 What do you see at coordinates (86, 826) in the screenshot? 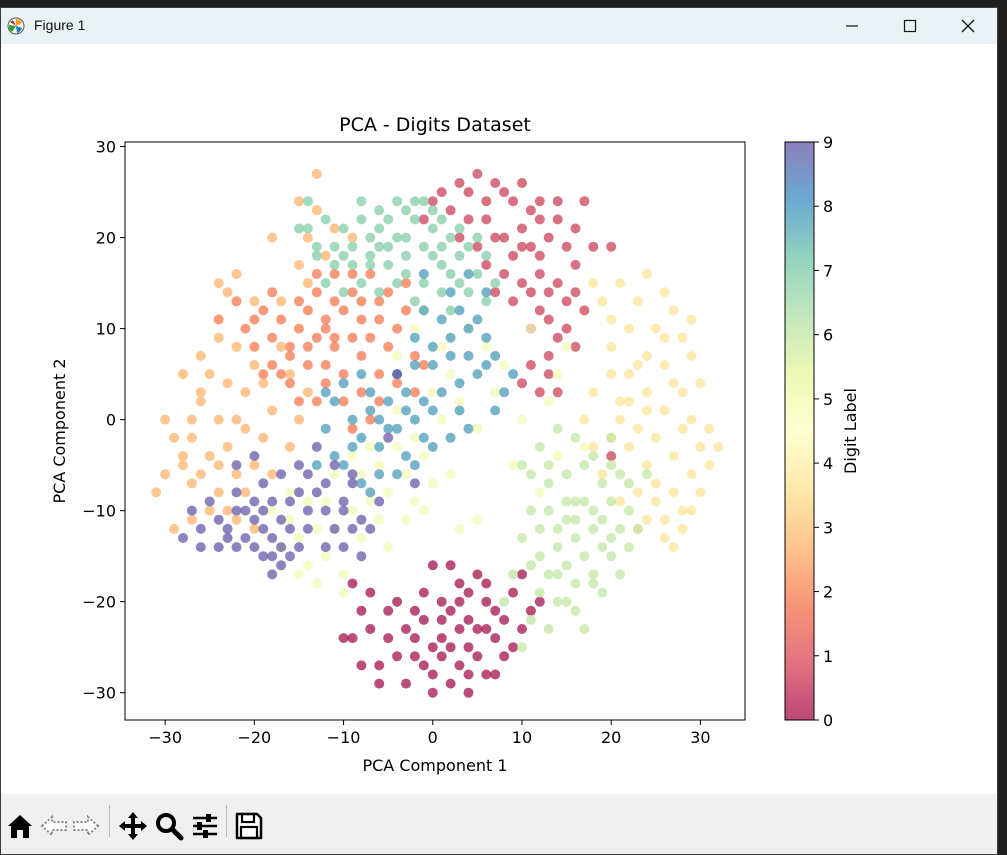
I see `forward-button` at bounding box center [86, 826].